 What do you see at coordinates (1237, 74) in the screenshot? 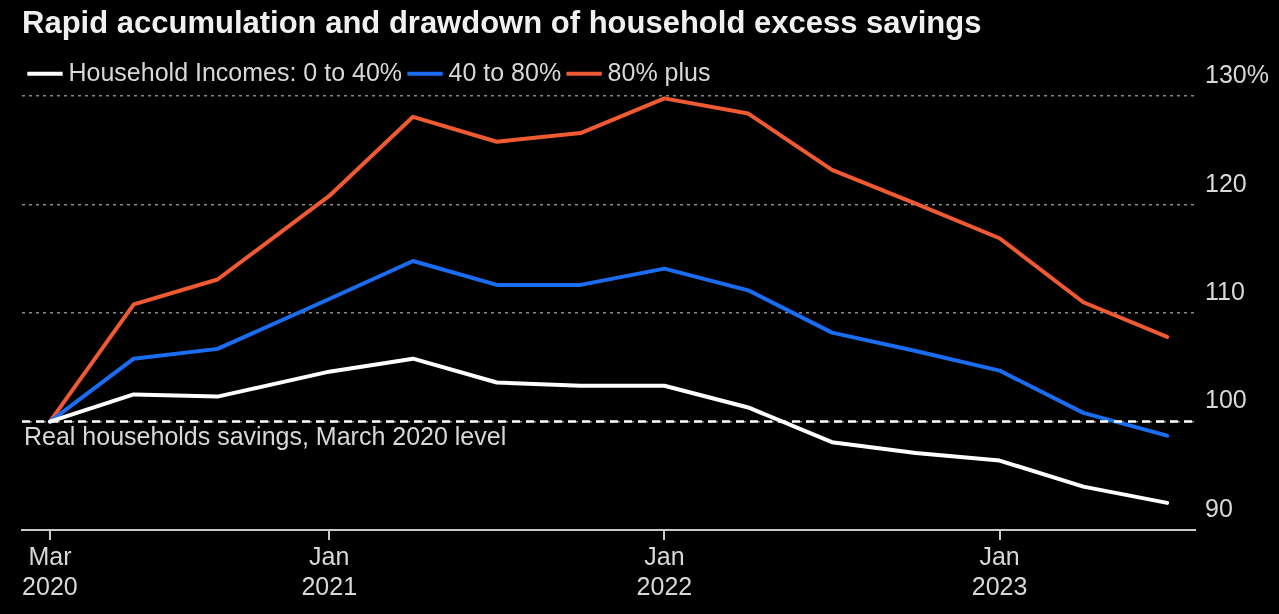
I see `y-tick-label: 130%` at bounding box center [1237, 74].